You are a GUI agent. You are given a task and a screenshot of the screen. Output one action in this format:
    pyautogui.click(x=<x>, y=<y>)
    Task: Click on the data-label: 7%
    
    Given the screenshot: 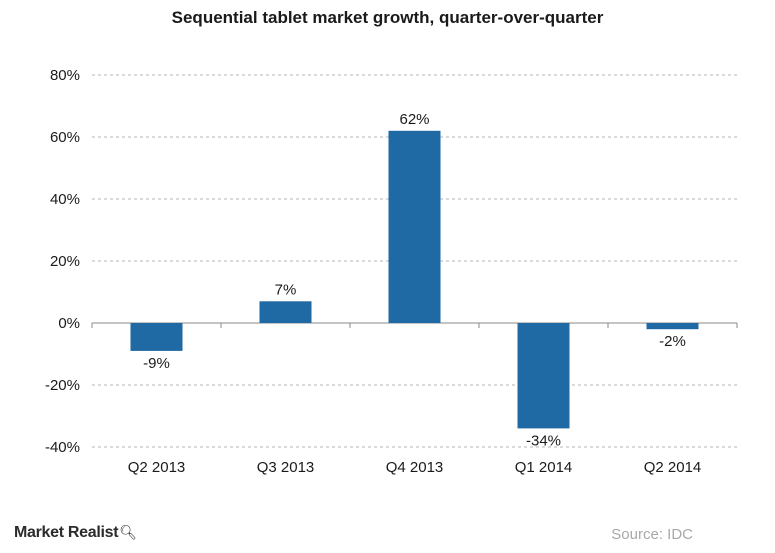 What is the action you would take?
    pyautogui.click(x=286, y=289)
    